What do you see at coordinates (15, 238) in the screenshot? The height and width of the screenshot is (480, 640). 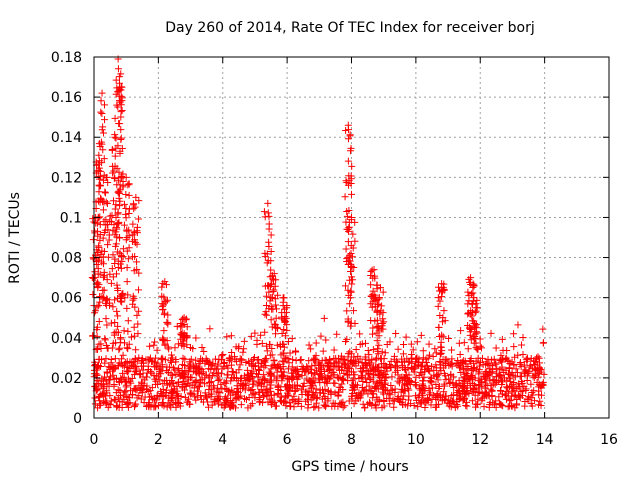 I see `y-axis-title: ROTI / TECUs` at bounding box center [15, 238].